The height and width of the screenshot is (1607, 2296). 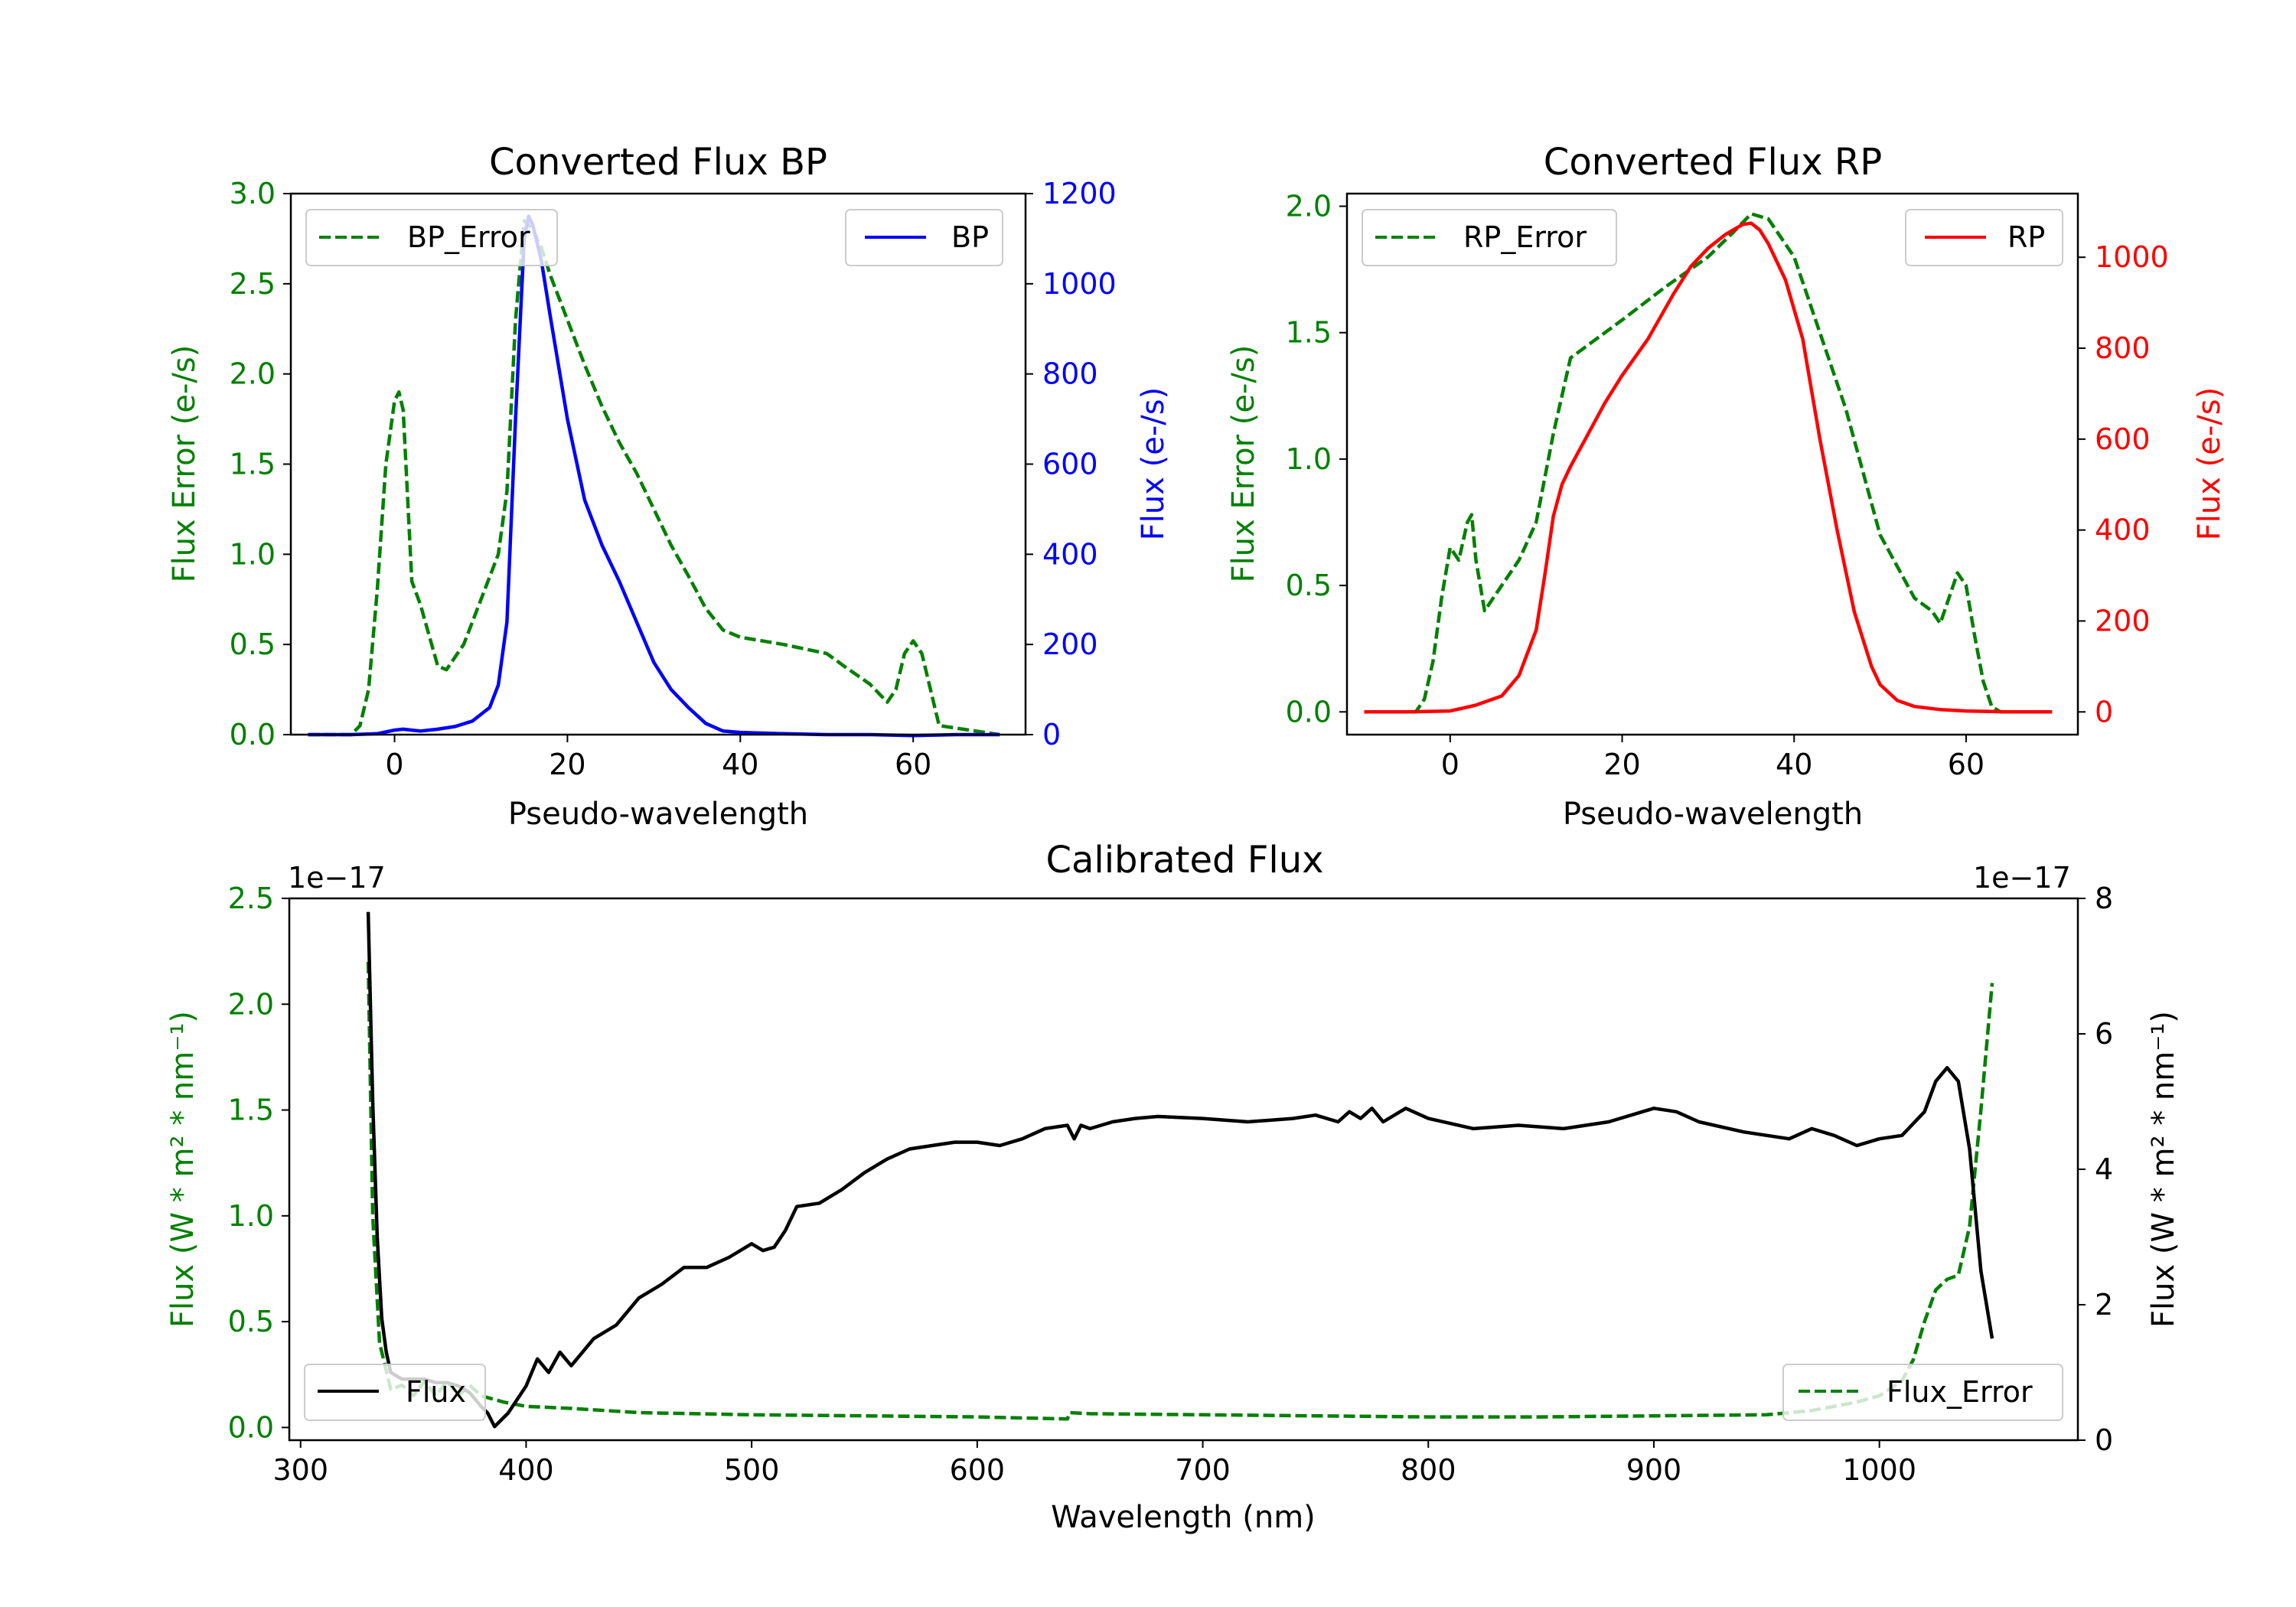 I want to click on legend-left: RP_Error, so click(x=1489, y=237).